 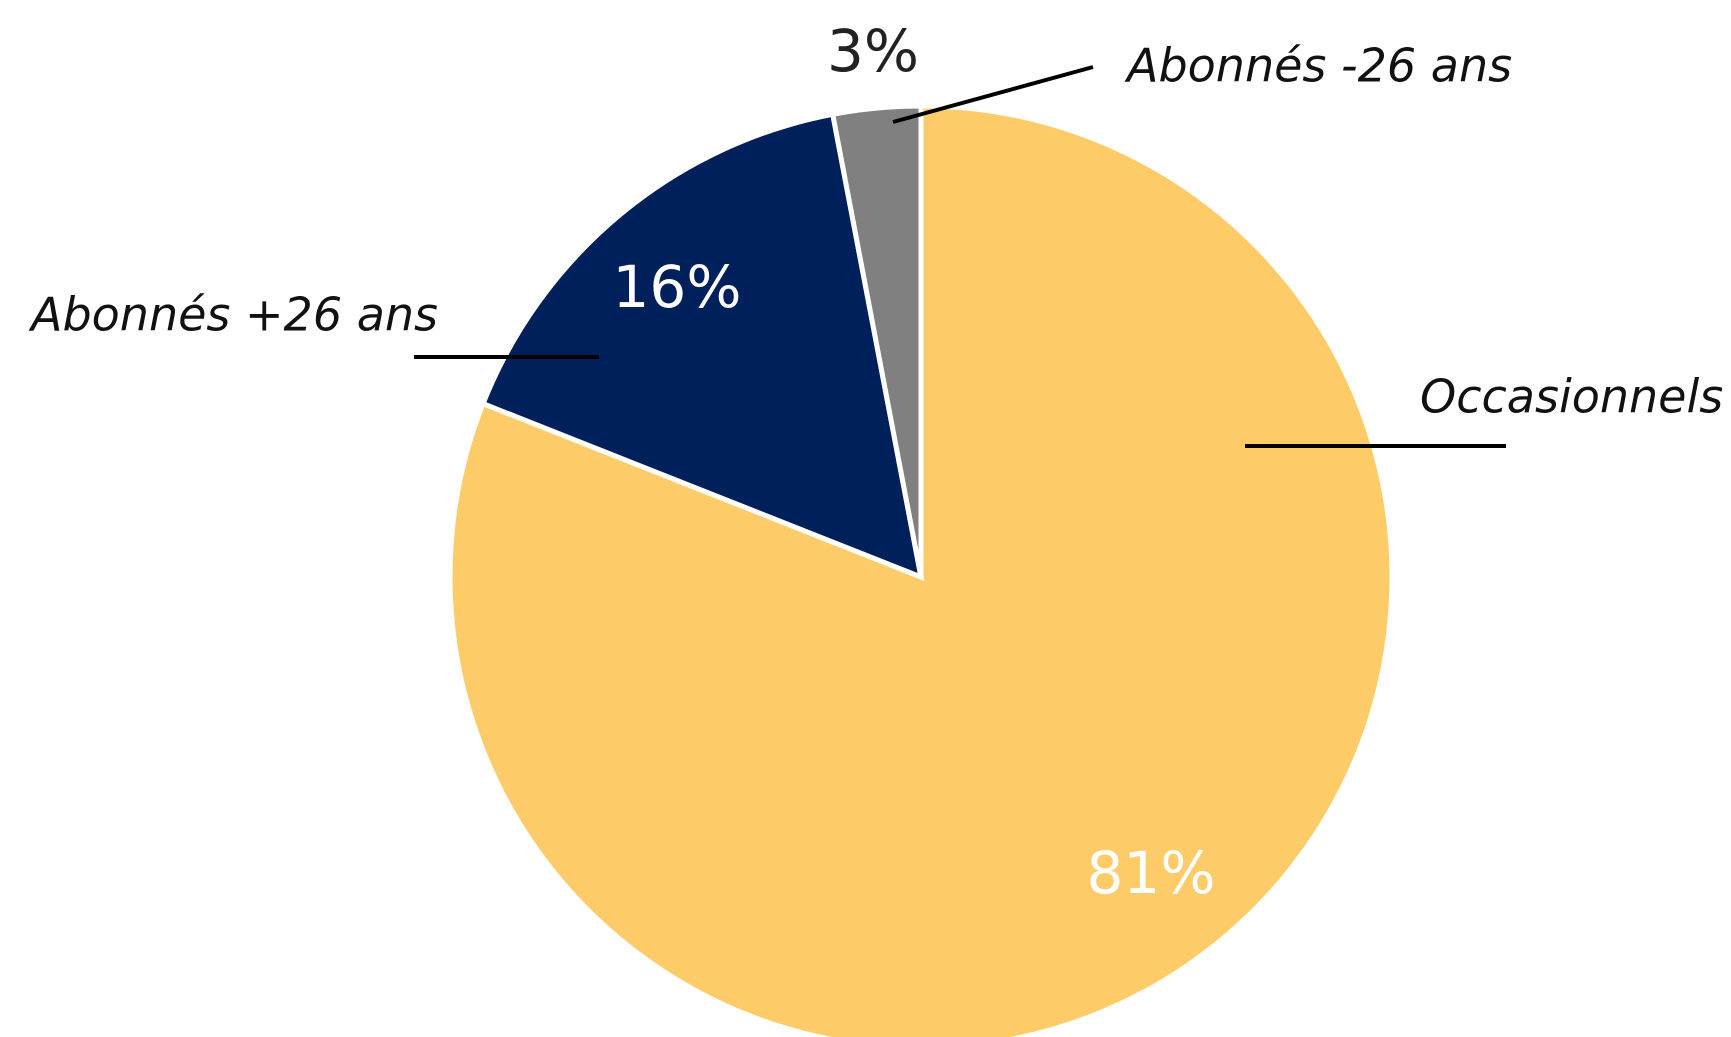 What do you see at coordinates (1151, 873) in the screenshot?
I see `data-label: 81%` at bounding box center [1151, 873].